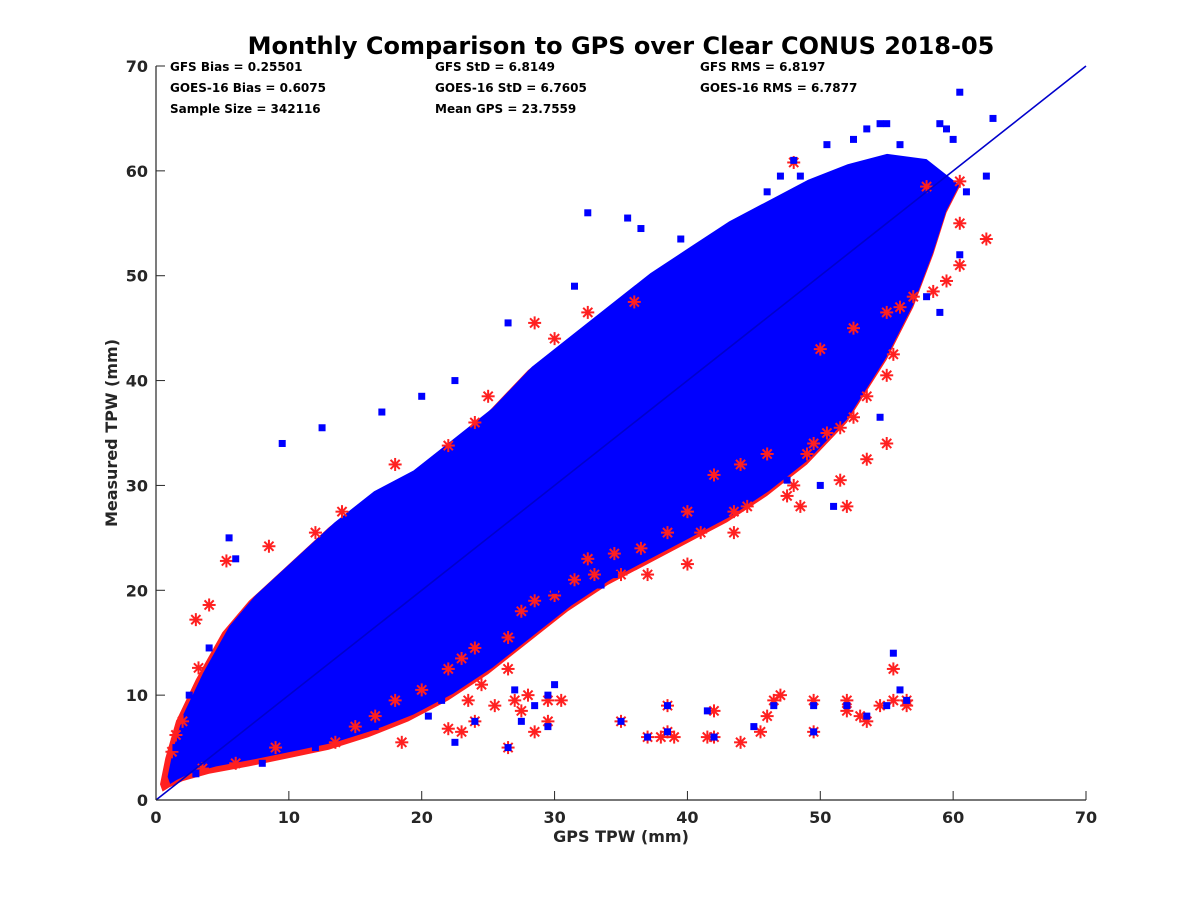  I want to click on y-tick-label: 20, so click(137, 590).